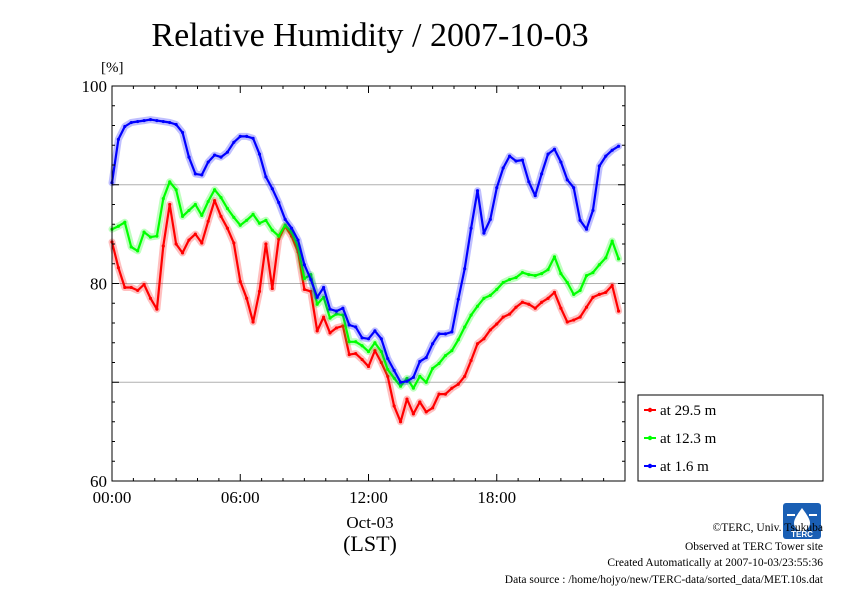  I want to click on water-drop-icon, so click(802, 519).